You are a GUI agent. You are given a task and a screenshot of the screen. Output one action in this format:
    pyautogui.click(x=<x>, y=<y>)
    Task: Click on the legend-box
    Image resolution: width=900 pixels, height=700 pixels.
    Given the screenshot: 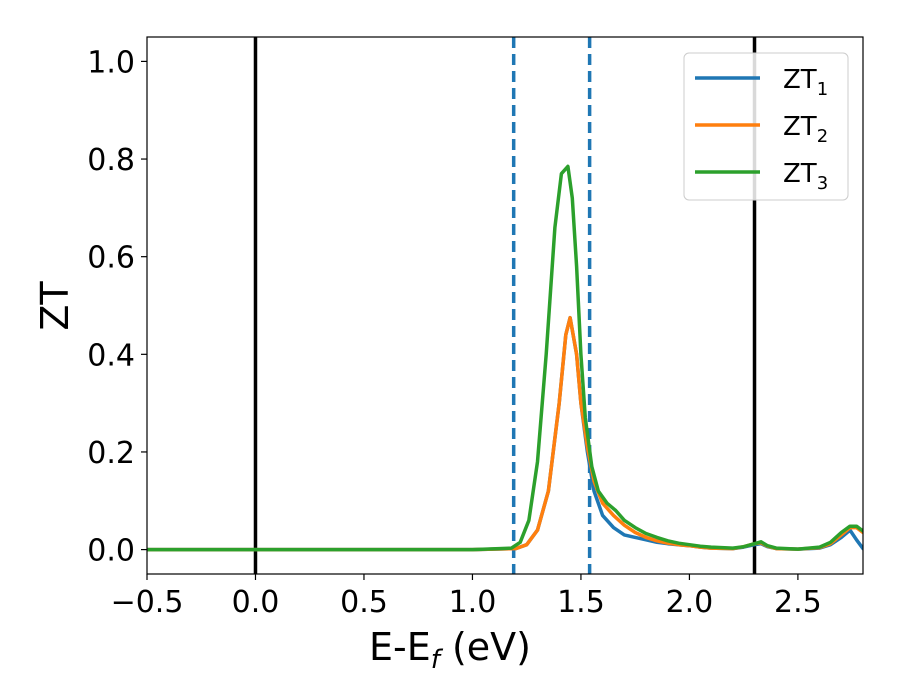 What is the action you would take?
    pyautogui.click(x=766, y=126)
    